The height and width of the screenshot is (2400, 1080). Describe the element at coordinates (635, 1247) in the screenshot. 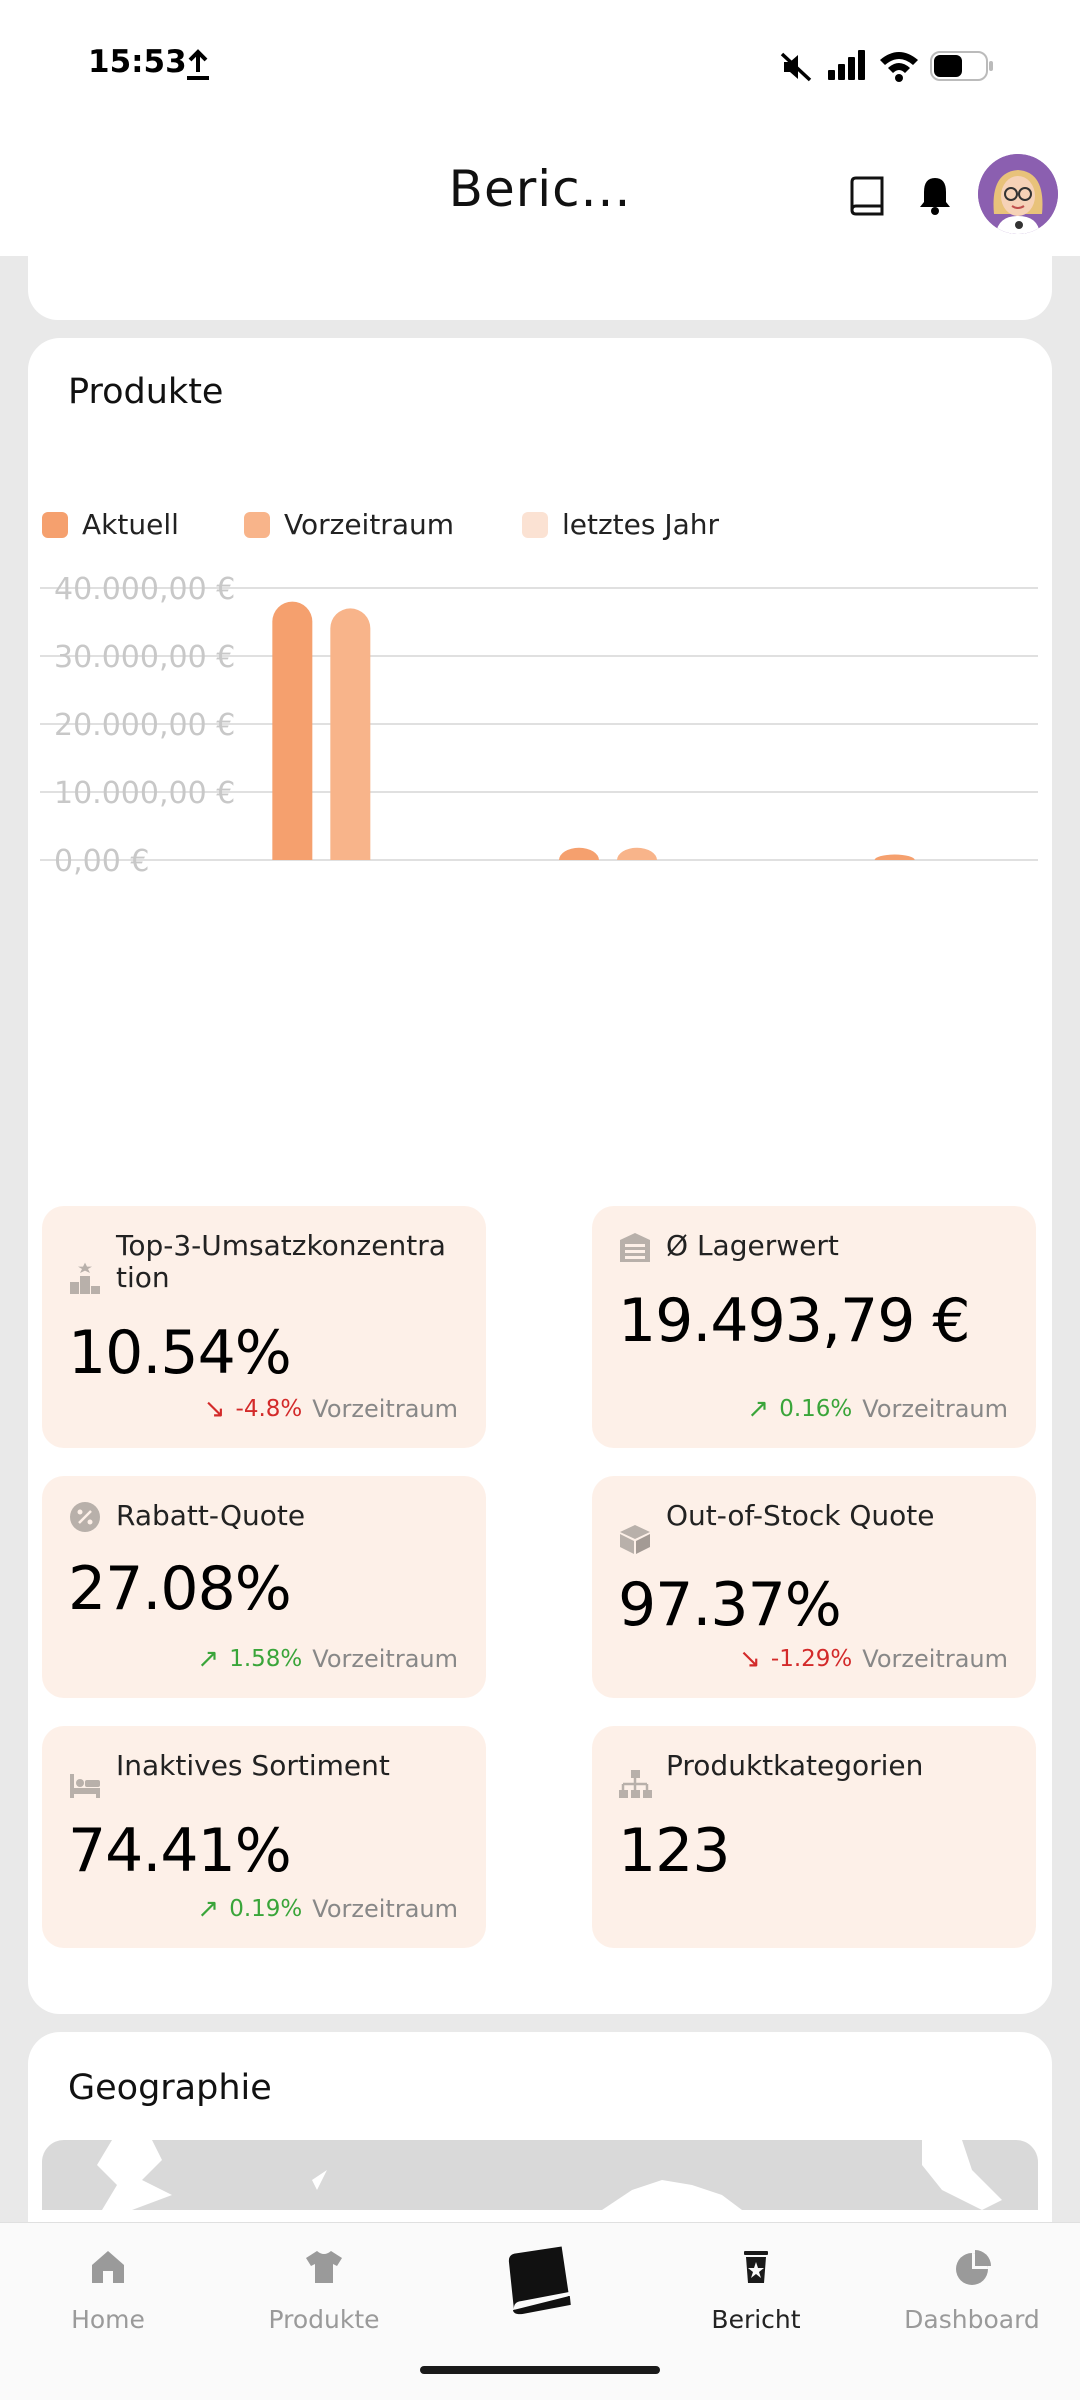

I see `warehouse-icon` at that location.